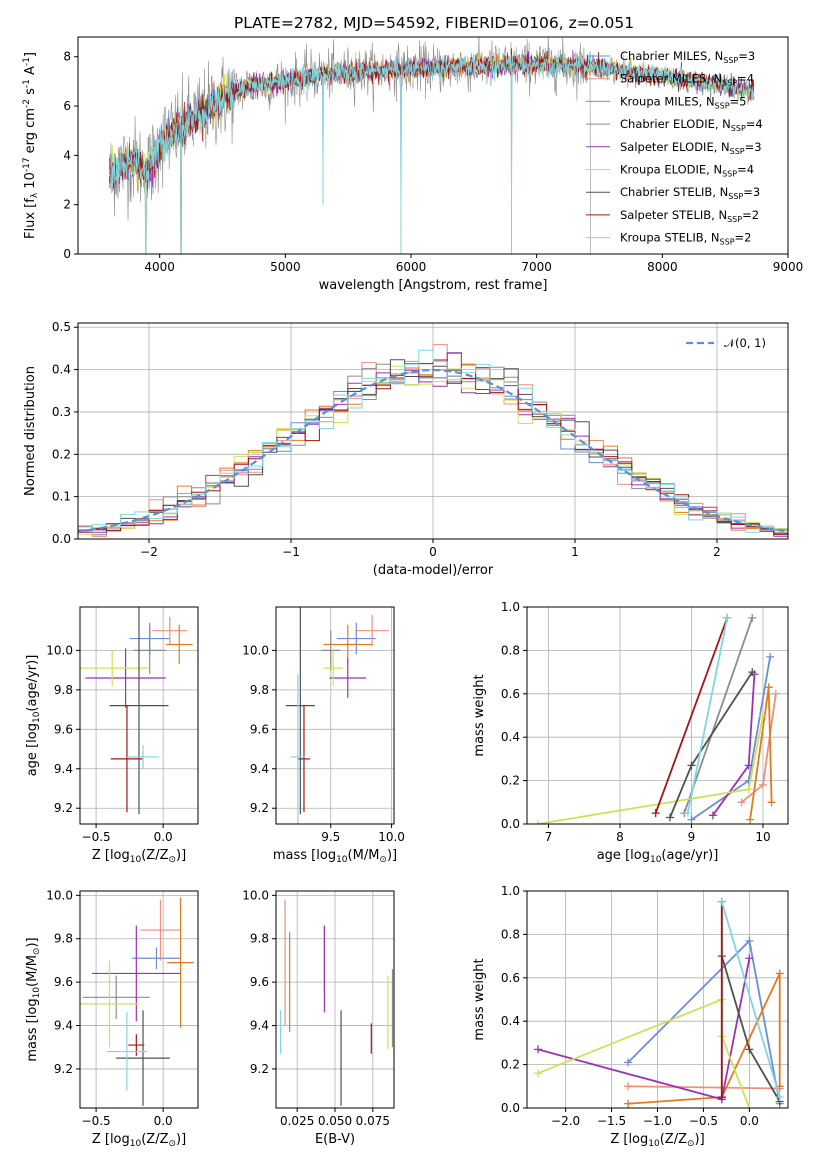 The width and height of the screenshot is (819, 1170). What do you see at coordinates (687, 80) in the screenshot?
I see `legend-entry: Salpeter MILES, NSSP=4` at bounding box center [687, 80].